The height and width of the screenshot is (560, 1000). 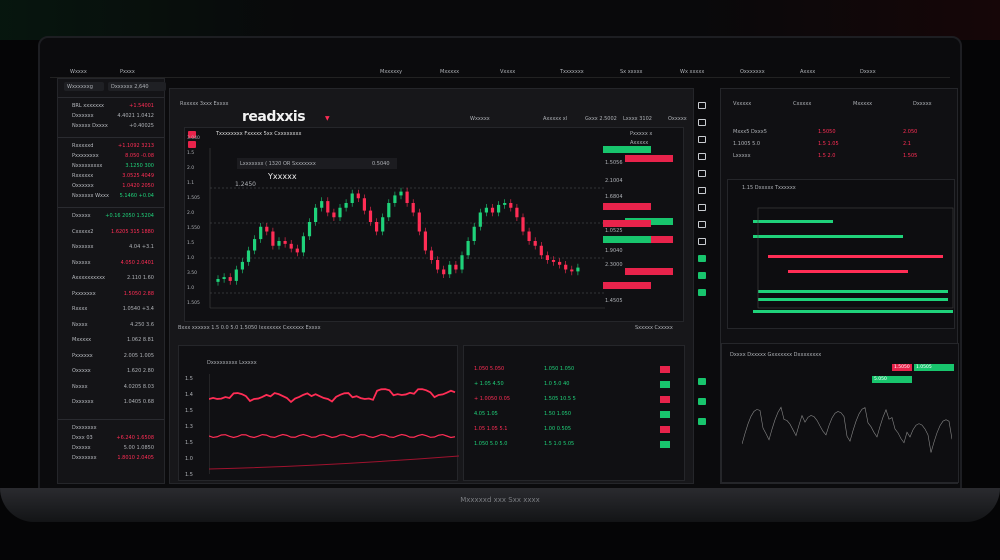 What do you see at coordinates (111, 218) in the screenshot?
I see `watchlist-row: Dxxxxx +0.16 2050 1.5204` at bounding box center [111, 218].